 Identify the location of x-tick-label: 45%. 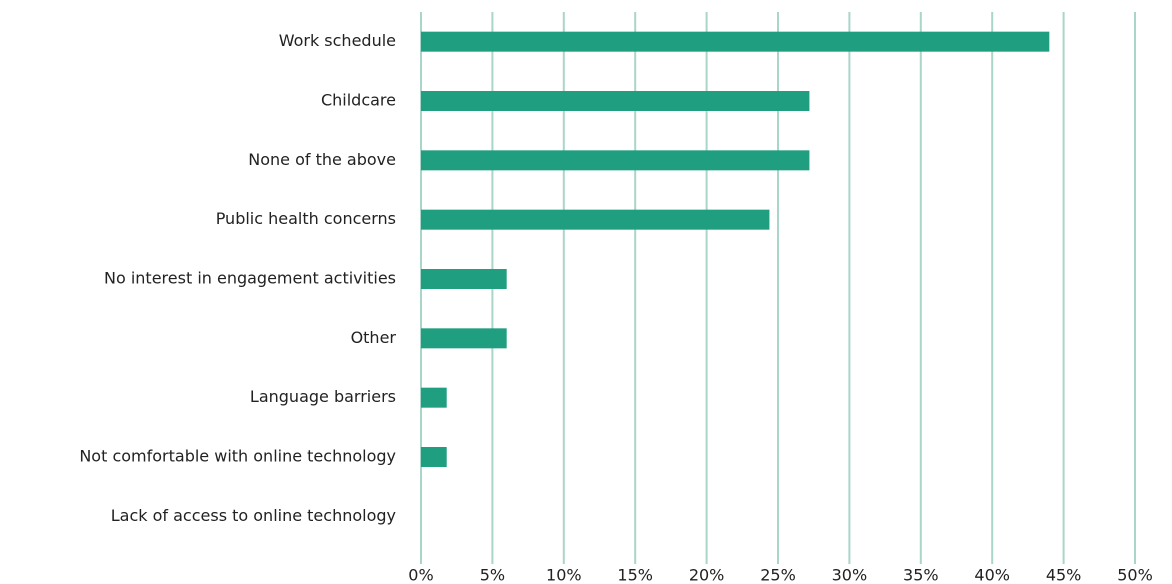
(1064, 575).